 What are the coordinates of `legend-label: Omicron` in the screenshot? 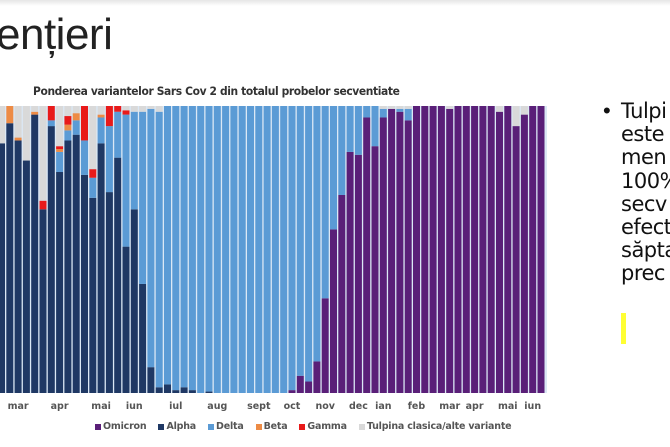 It's located at (125, 426).